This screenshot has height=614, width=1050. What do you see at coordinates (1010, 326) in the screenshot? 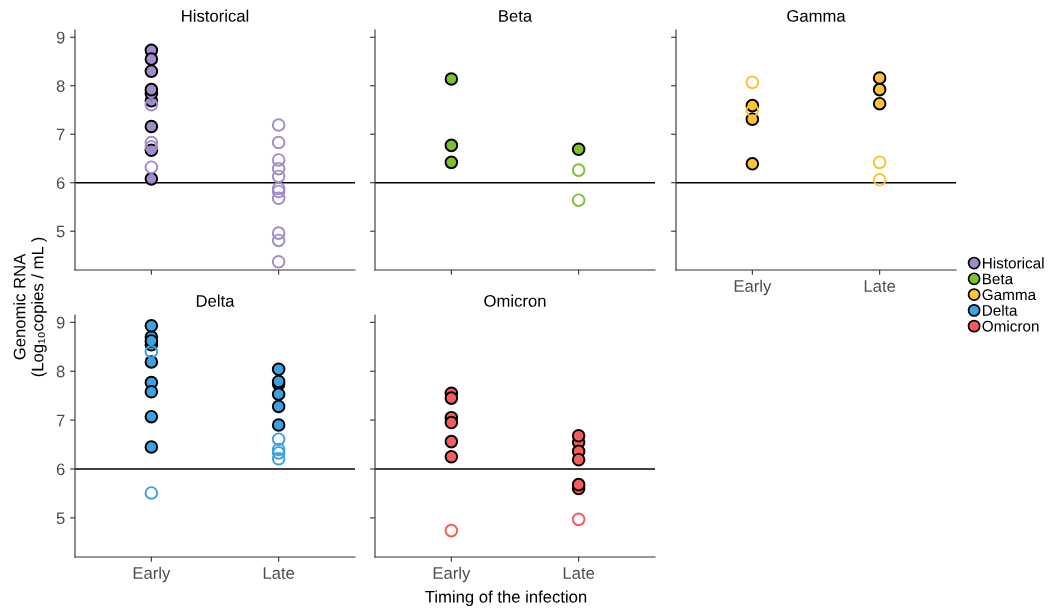
I see `legend-label: Omicron` at bounding box center [1010, 326].